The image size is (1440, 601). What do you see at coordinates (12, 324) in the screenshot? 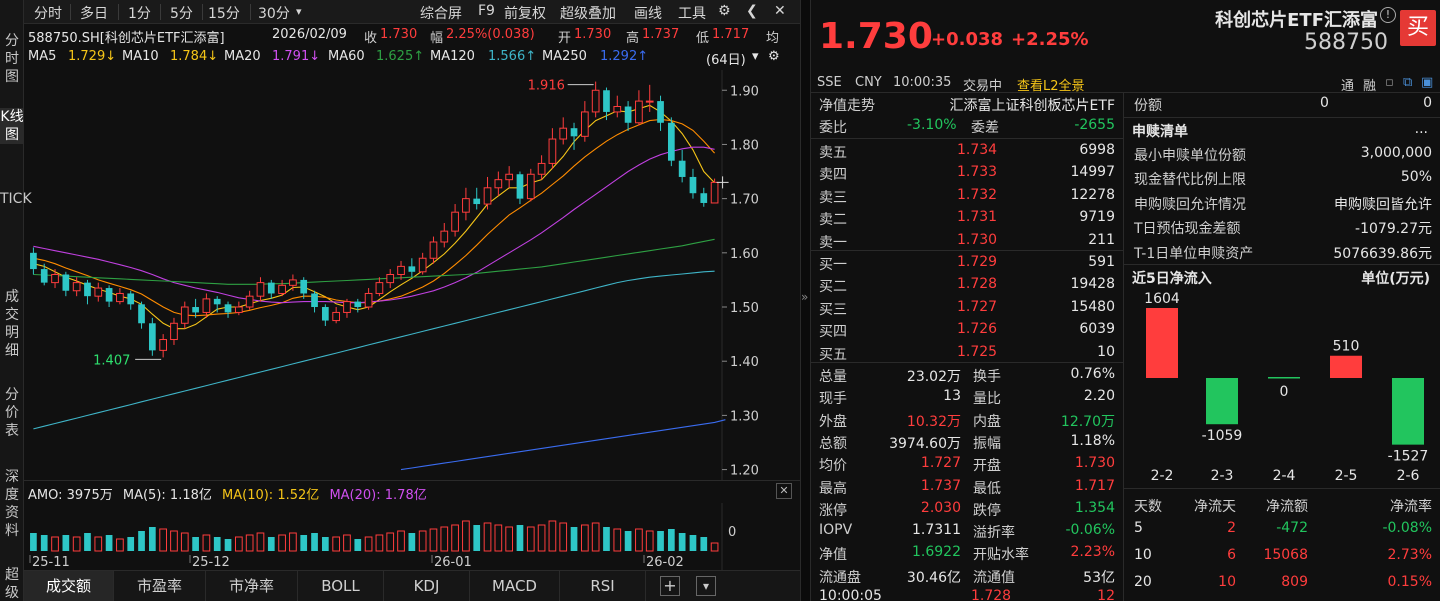
I see `vtab-trade-detail: 成交明细` at bounding box center [12, 324].